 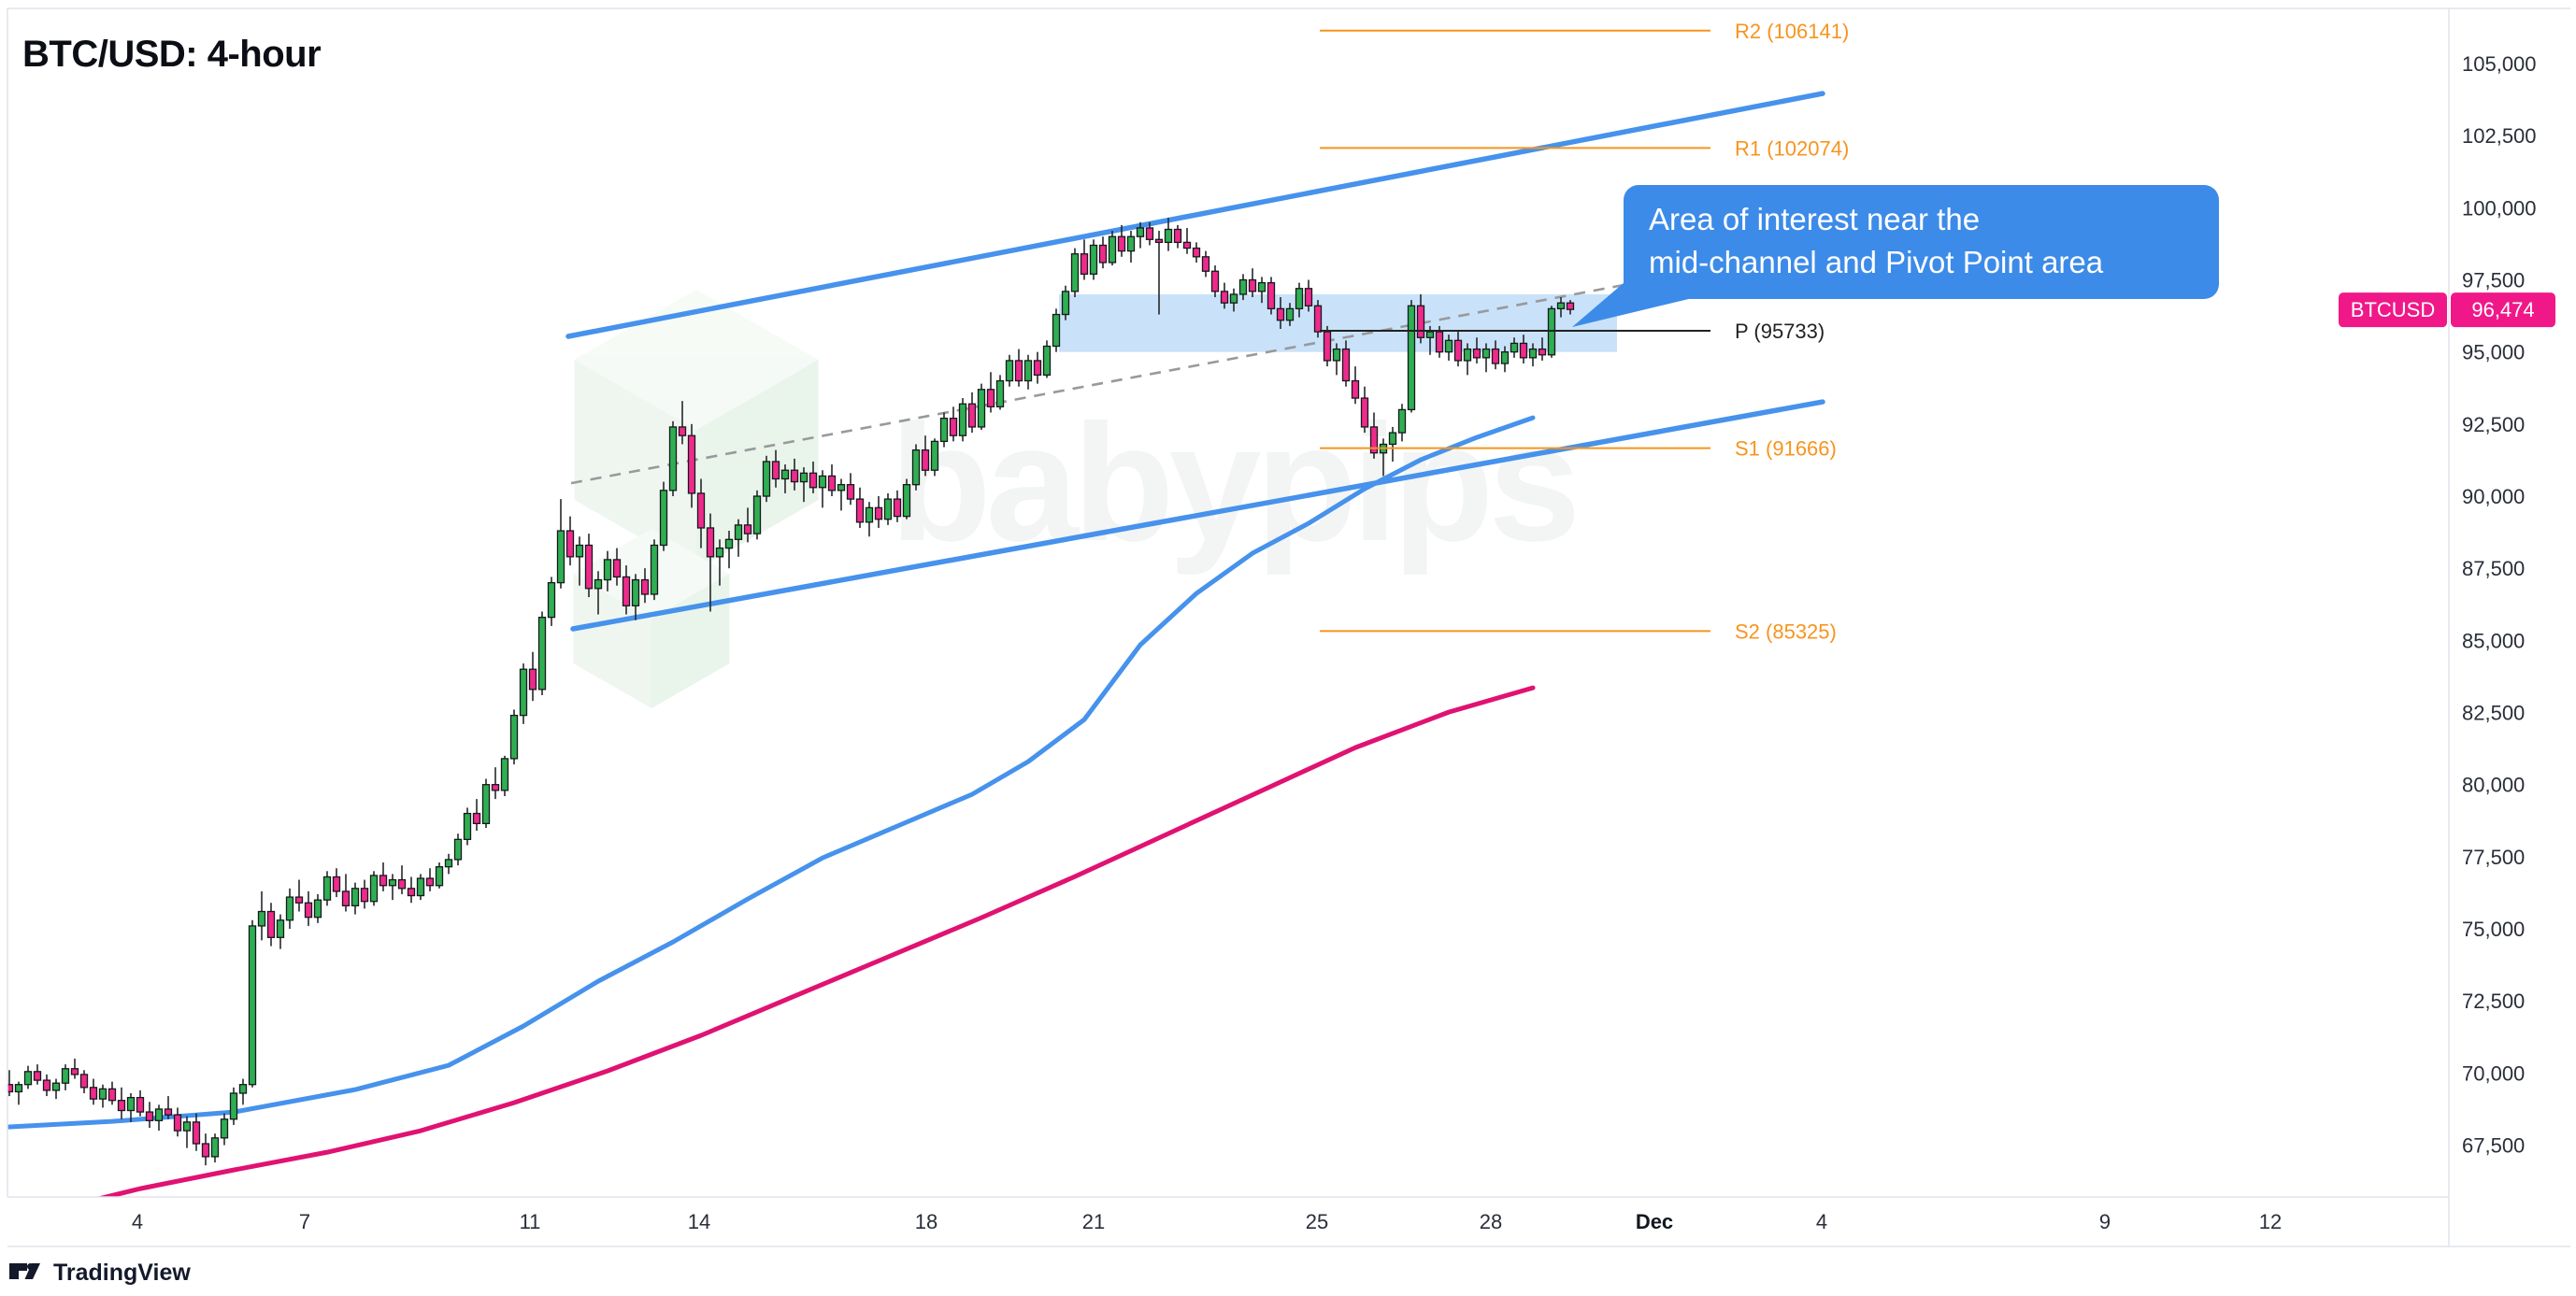 I want to click on time-axis-label: 21, so click(x=1093, y=1221).